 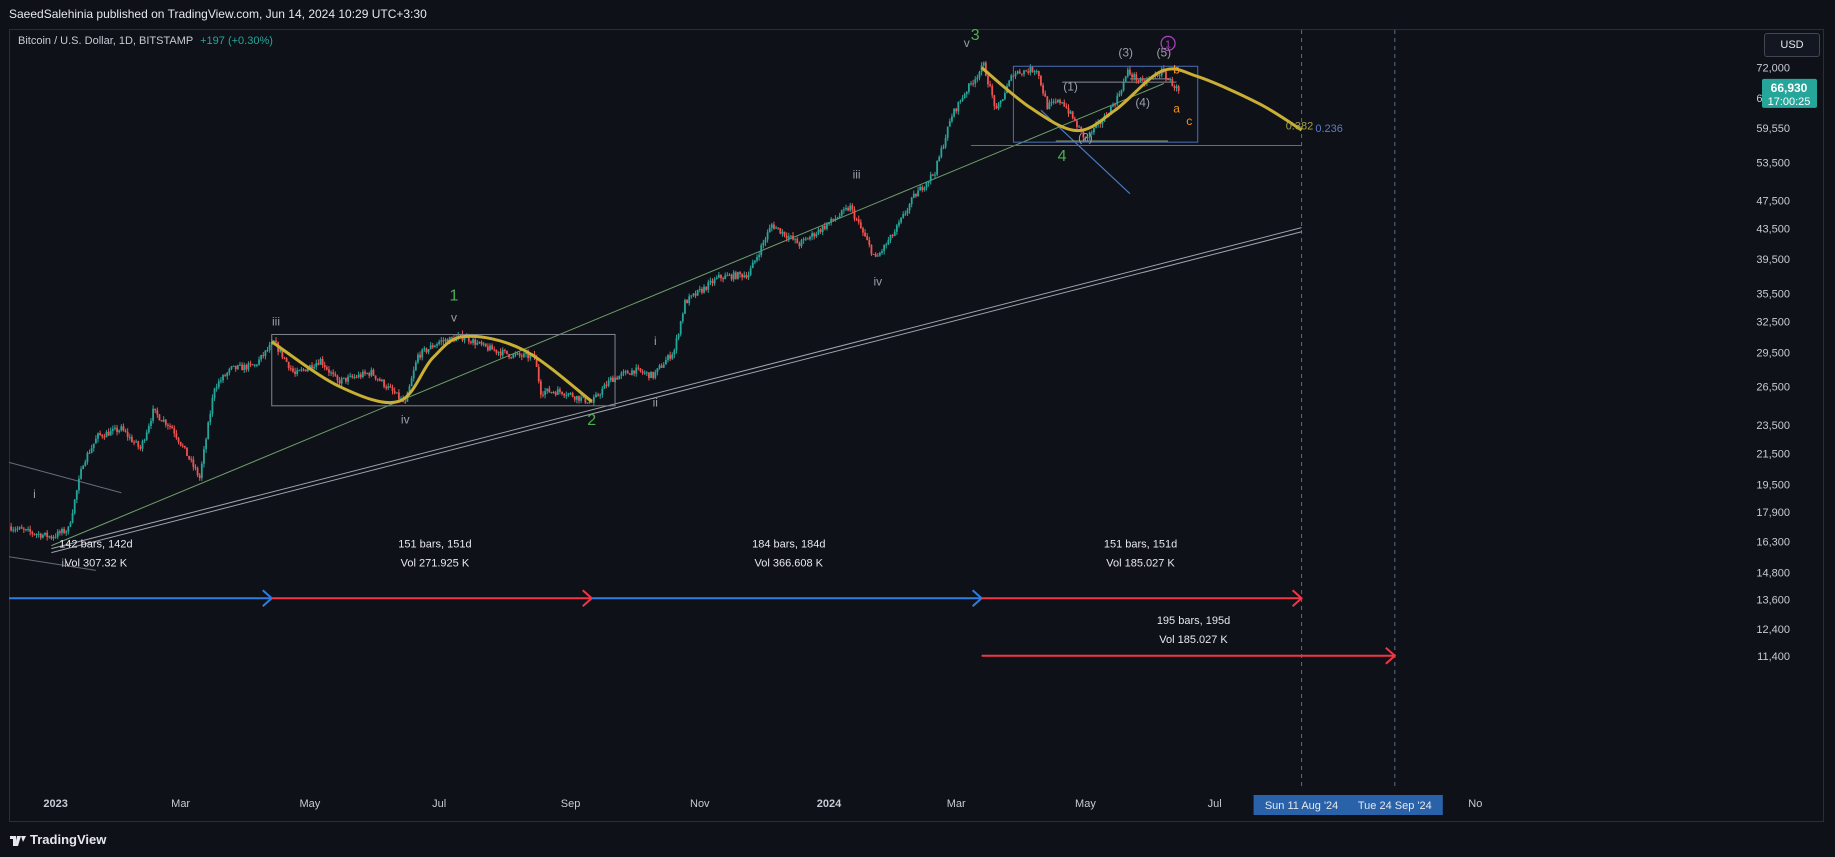 What do you see at coordinates (18, 840) in the screenshot?
I see `tradingview-logo-icon` at bounding box center [18, 840].